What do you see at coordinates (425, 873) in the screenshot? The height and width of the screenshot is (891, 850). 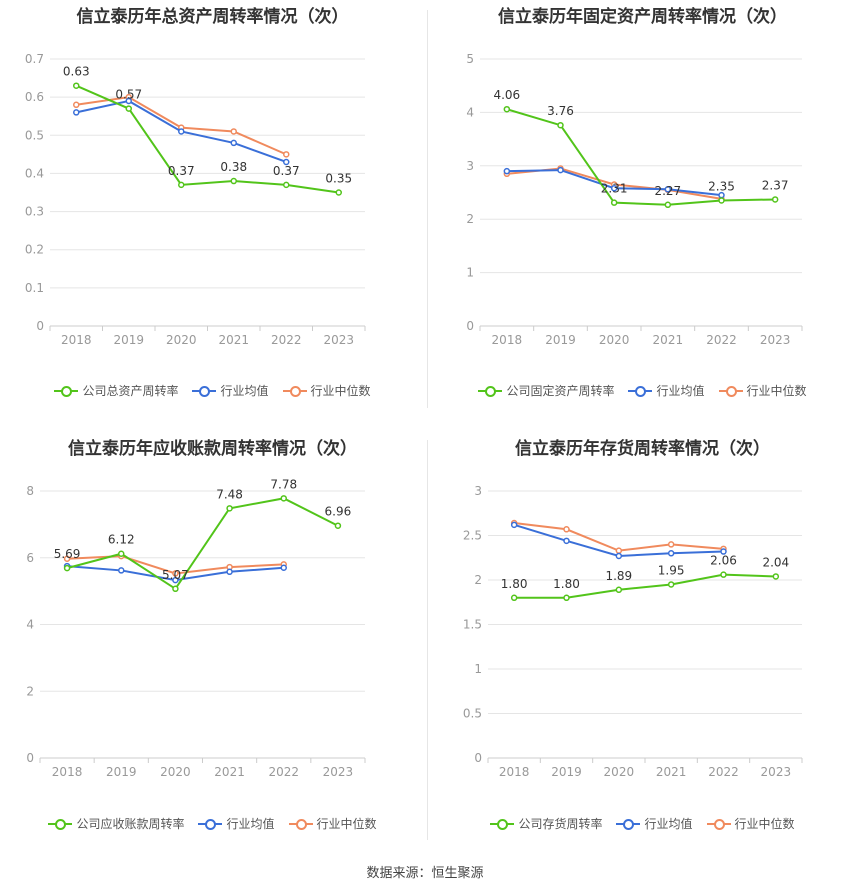 I see `data-source-note: 数据来源：恒生聚源` at bounding box center [425, 873].